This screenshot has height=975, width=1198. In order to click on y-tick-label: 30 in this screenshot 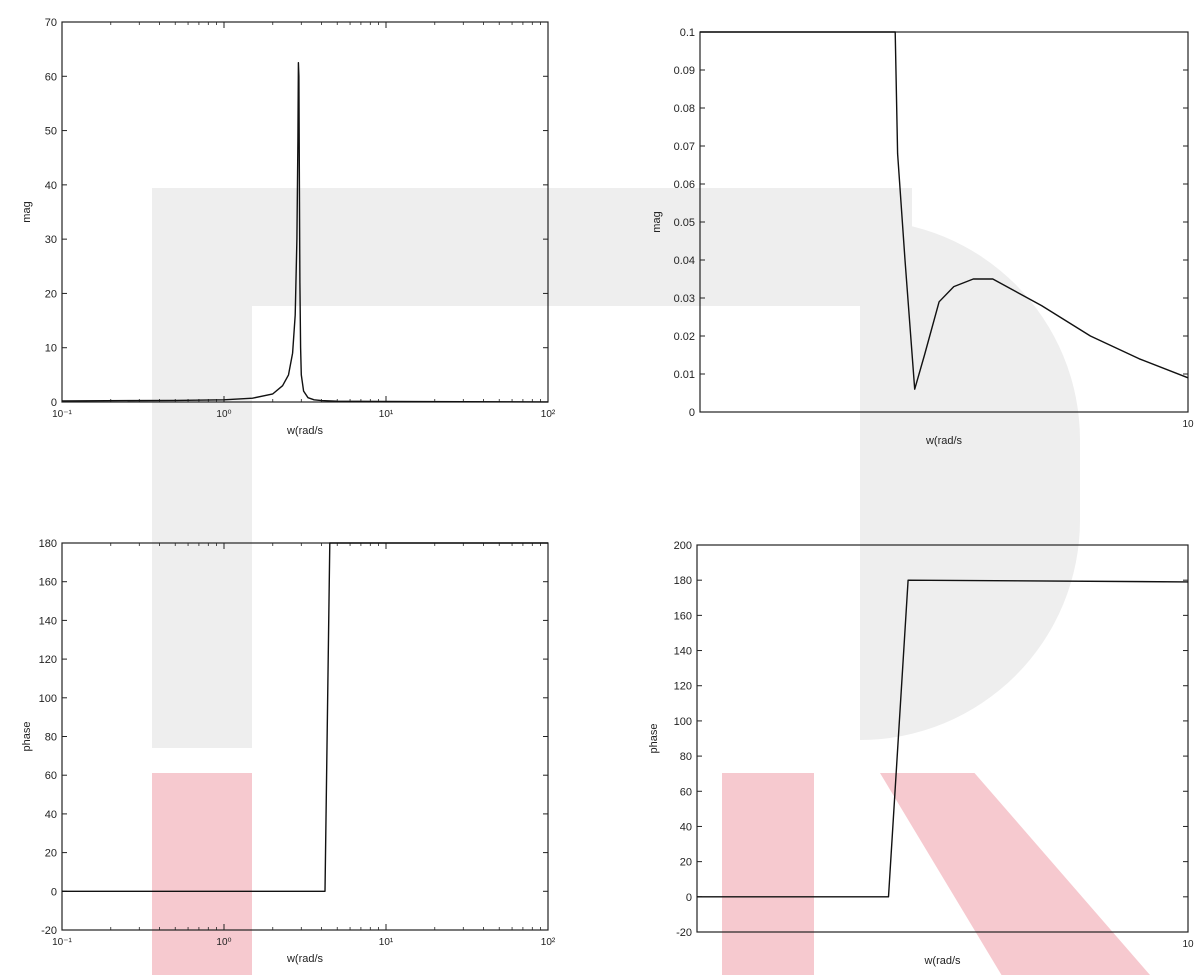, I will do `click(51, 240)`.